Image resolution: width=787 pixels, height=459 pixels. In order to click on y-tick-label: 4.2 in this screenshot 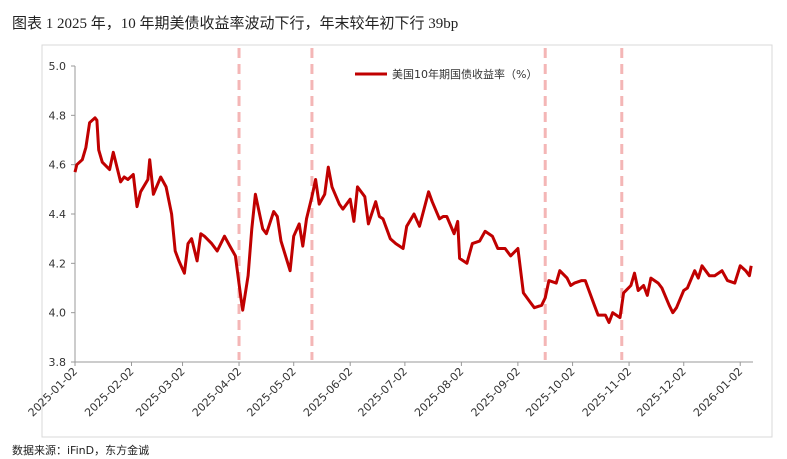, I will do `click(58, 263)`.